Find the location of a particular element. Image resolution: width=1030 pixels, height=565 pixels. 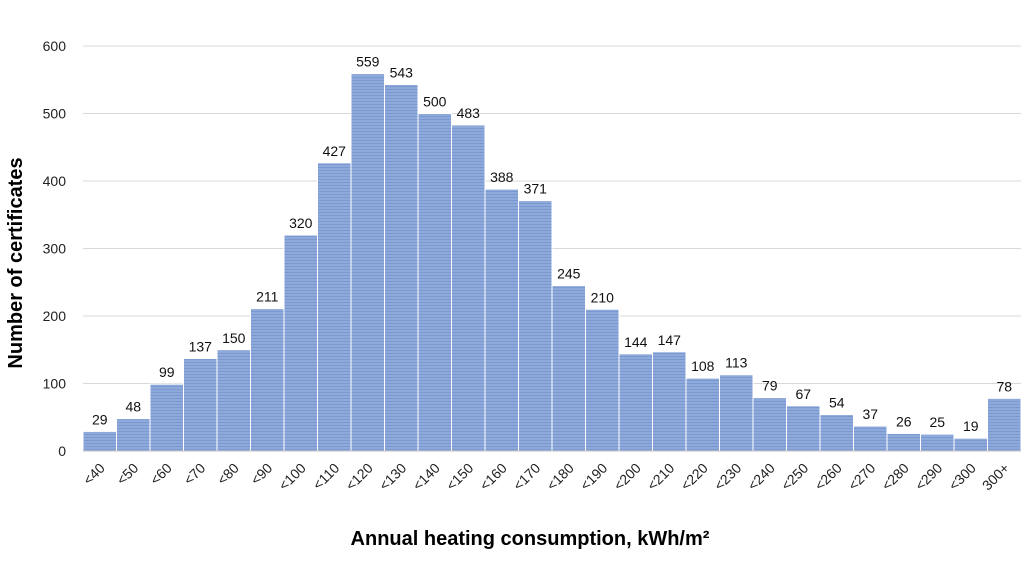

x-tick-label: <170 is located at coordinates (527, 477).